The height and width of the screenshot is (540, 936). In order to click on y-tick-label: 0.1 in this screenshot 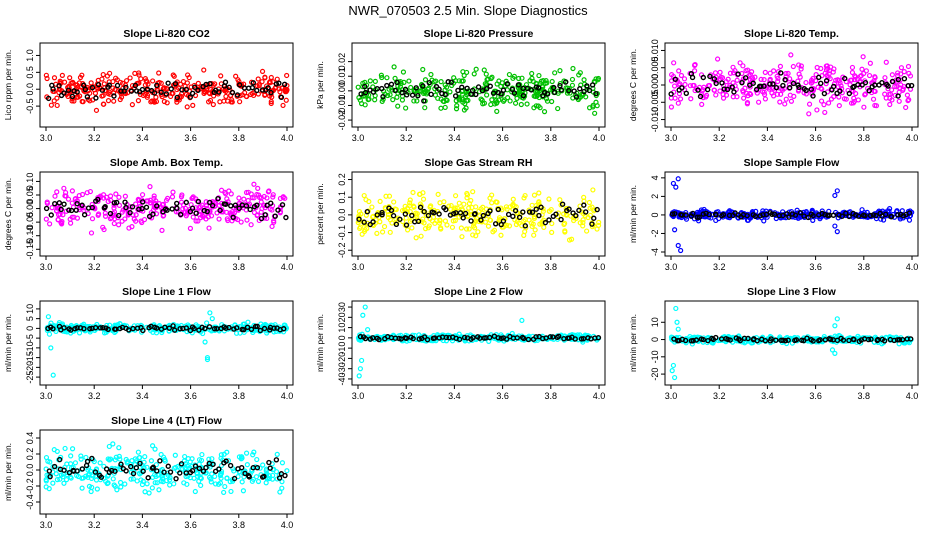, I will do `click(342, 197)`.